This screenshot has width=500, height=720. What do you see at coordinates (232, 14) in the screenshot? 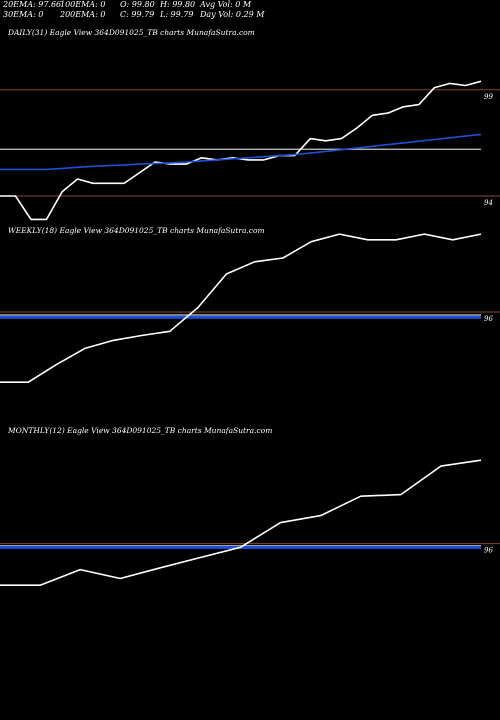
I see `day-volume-readout: Day Vol: 0.29 M` at bounding box center [232, 14].